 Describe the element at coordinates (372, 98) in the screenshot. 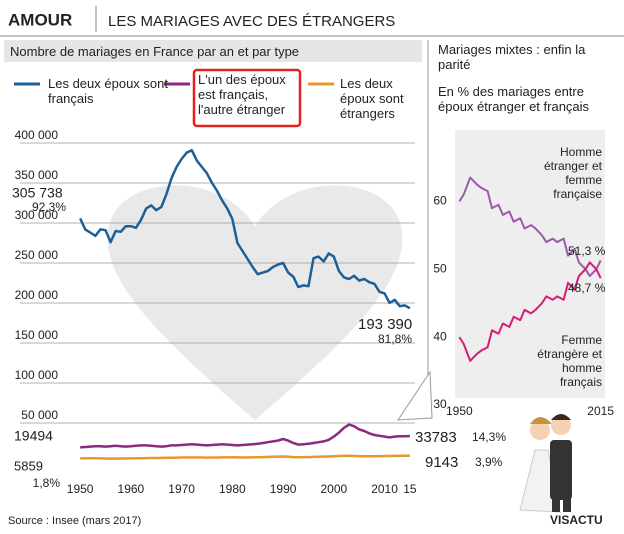

I see `legend-label: Les deux époux sont étrangers` at that location.